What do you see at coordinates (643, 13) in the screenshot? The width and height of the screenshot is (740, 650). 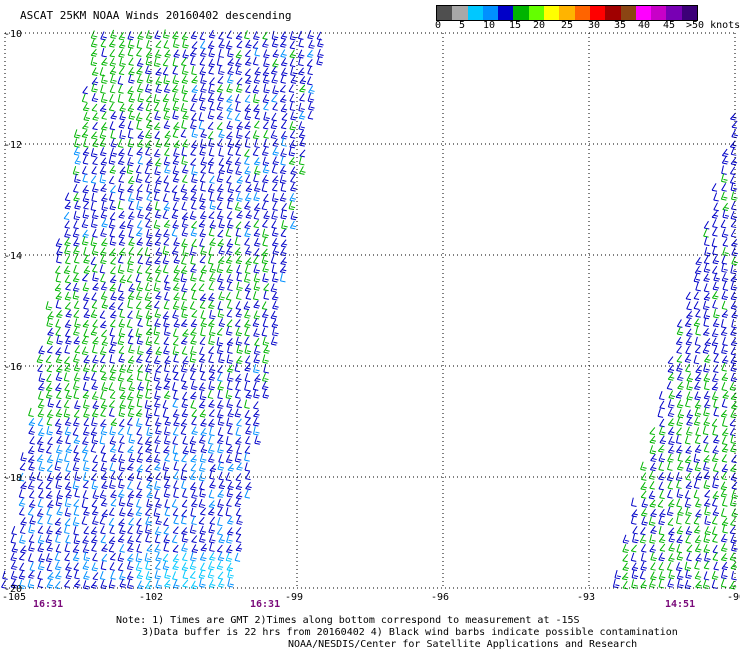 I see `scale-swatch` at bounding box center [643, 13].